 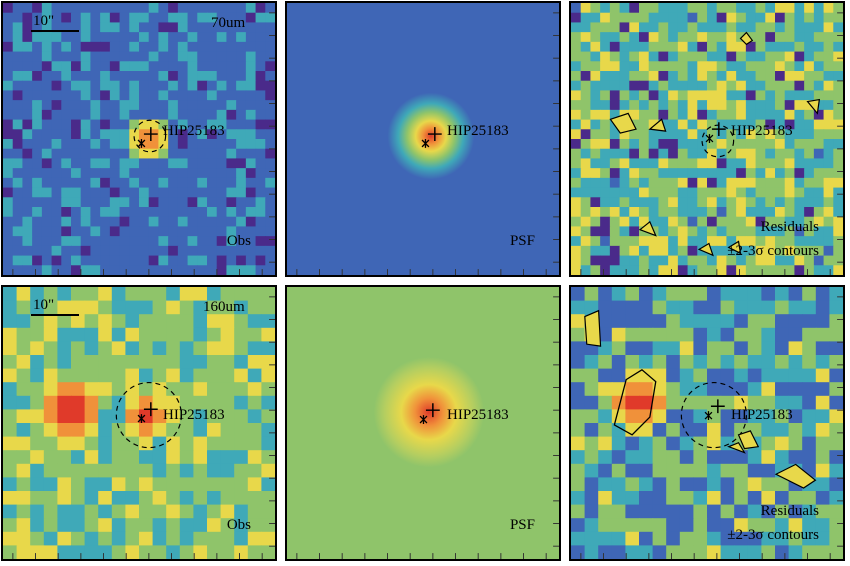 What do you see at coordinates (228, 23) in the screenshot?
I see `band-label: 70um` at bounding box center [228, 23].